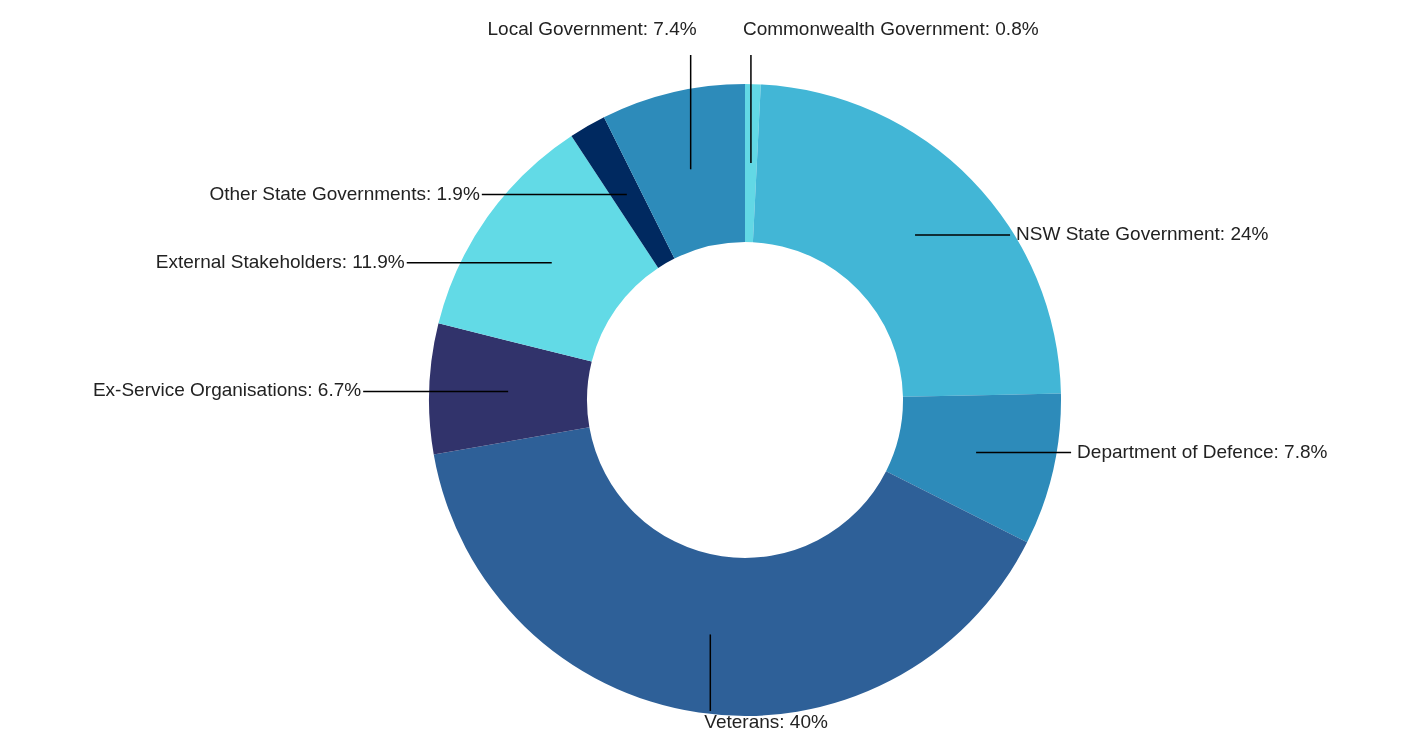  I want to click on slice-label: Other State Governments: 1.9%, so click(344, 193).